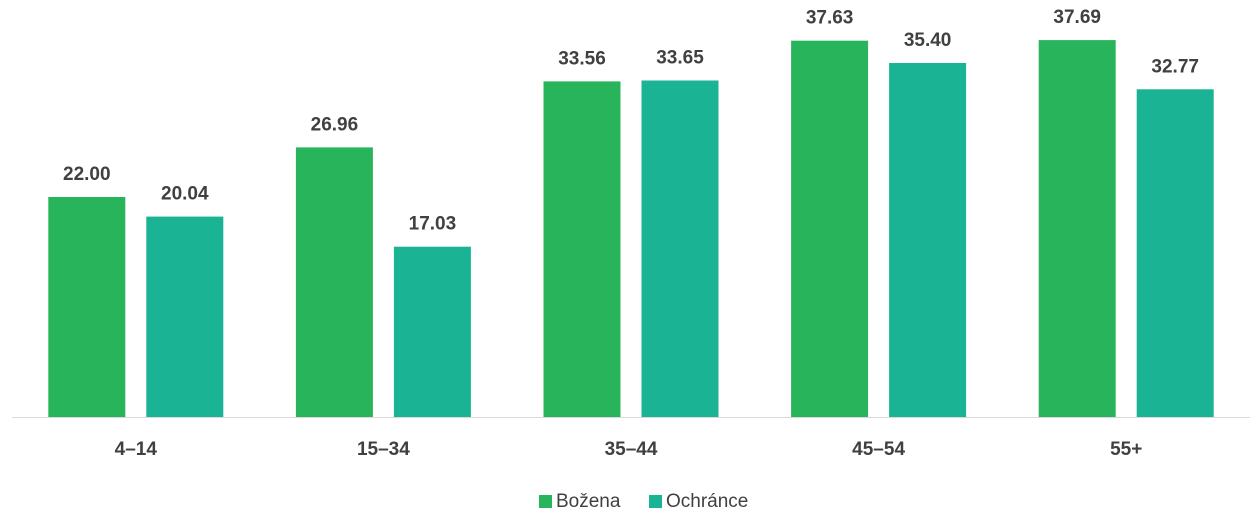 This screenshot has width=1258, height=512. What do you see at coordinates (655, 501) in the screenshot?
I see `legend-swatch-ochrance` at bounding box center [655, 501].